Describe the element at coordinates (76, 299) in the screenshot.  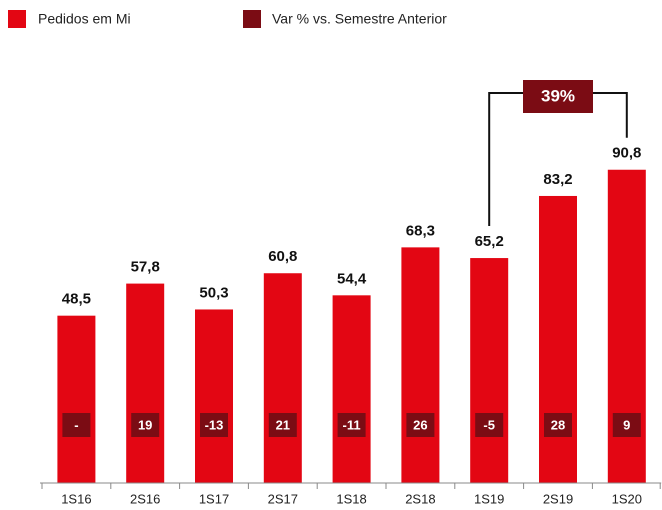
I see `data-label: 48,5` at that location.